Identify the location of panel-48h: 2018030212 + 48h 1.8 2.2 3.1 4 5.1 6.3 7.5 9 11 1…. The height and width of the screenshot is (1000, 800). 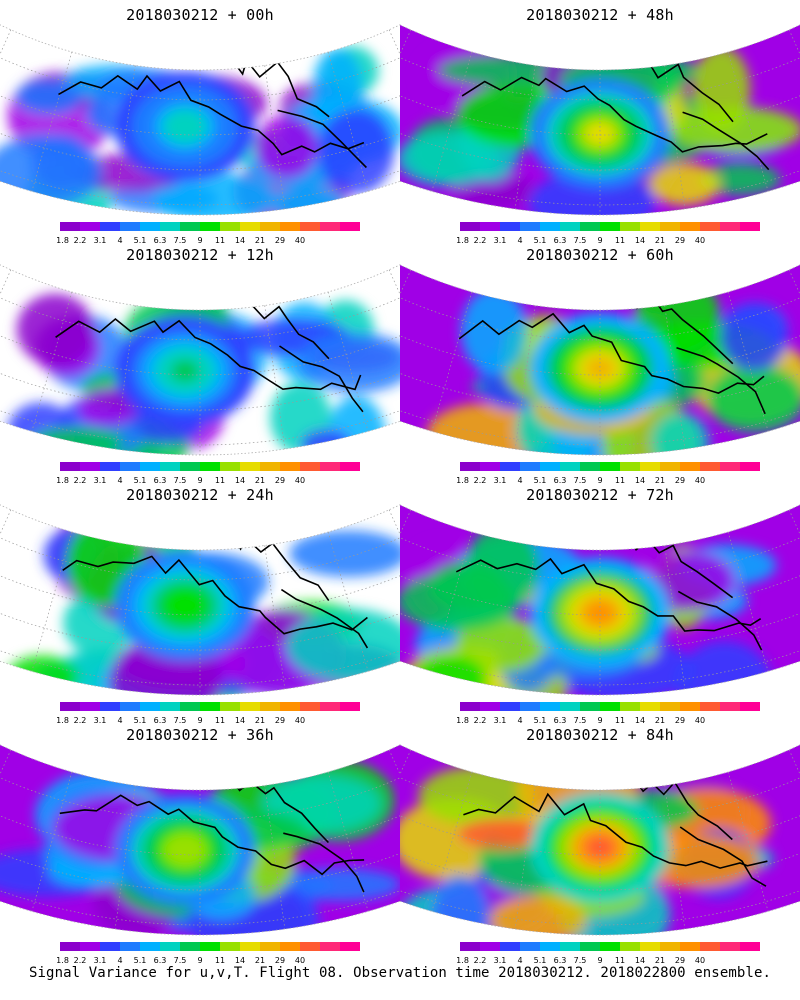
(600, 122).